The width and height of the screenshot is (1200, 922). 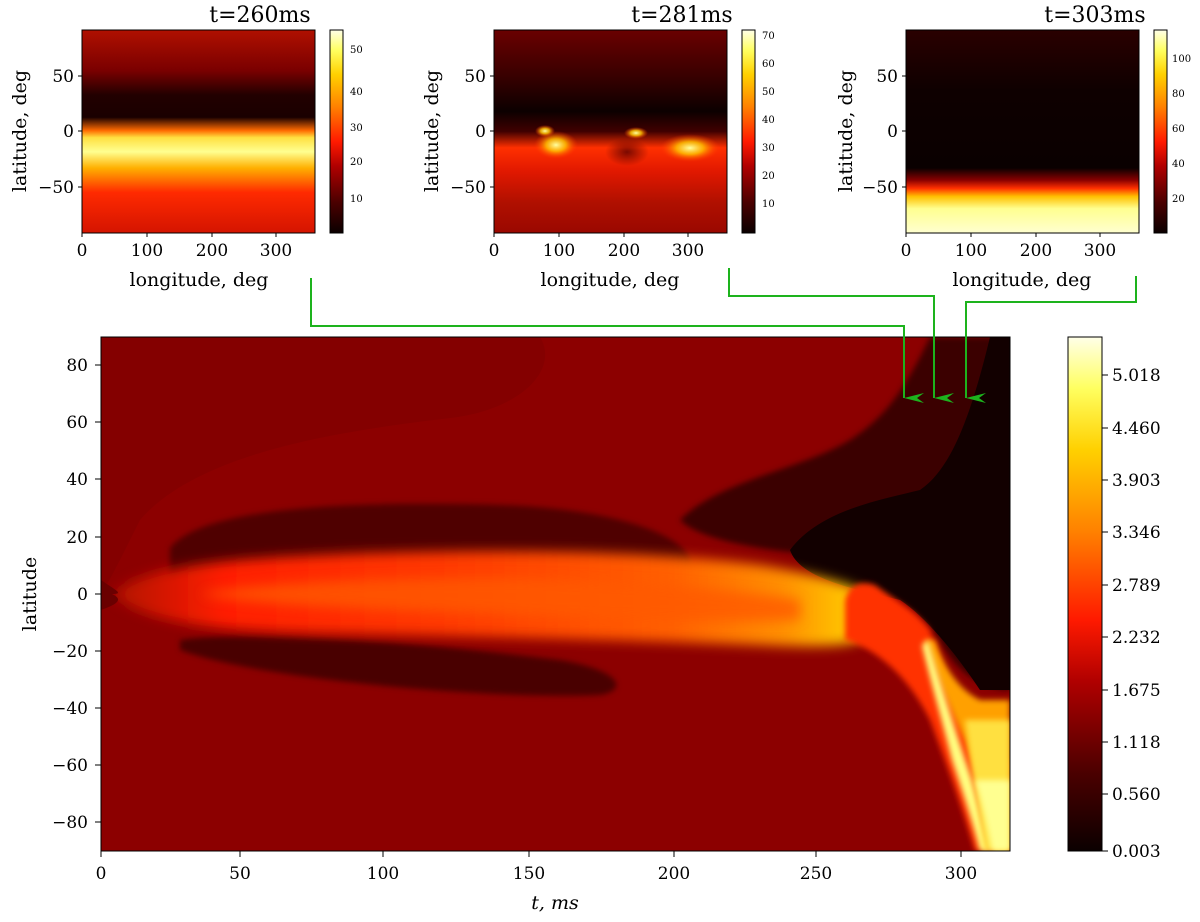 What do you see at coordinates (1178, 94) in the screenshot?
I see `colorbar-tick-label: 80` at bounding box center [1178, 94].